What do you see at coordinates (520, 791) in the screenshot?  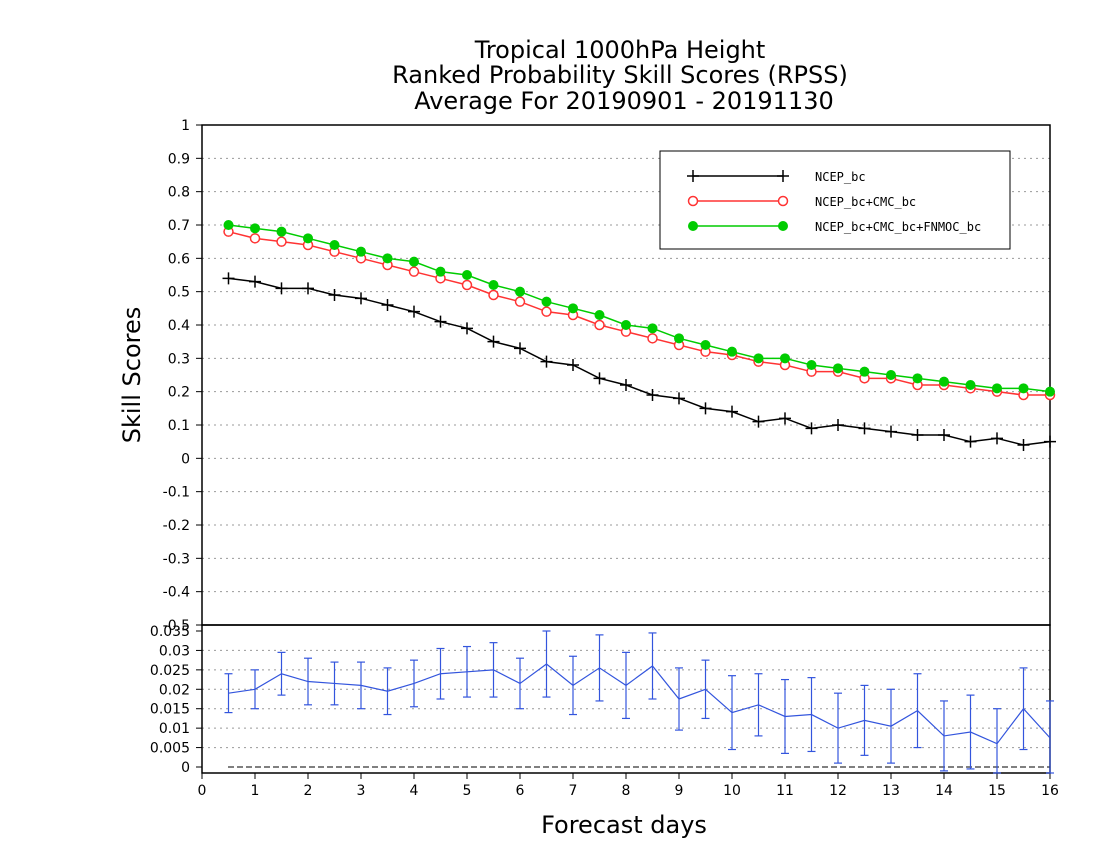 I see `x-tick-label: 6` at bounding box center [520, 791].